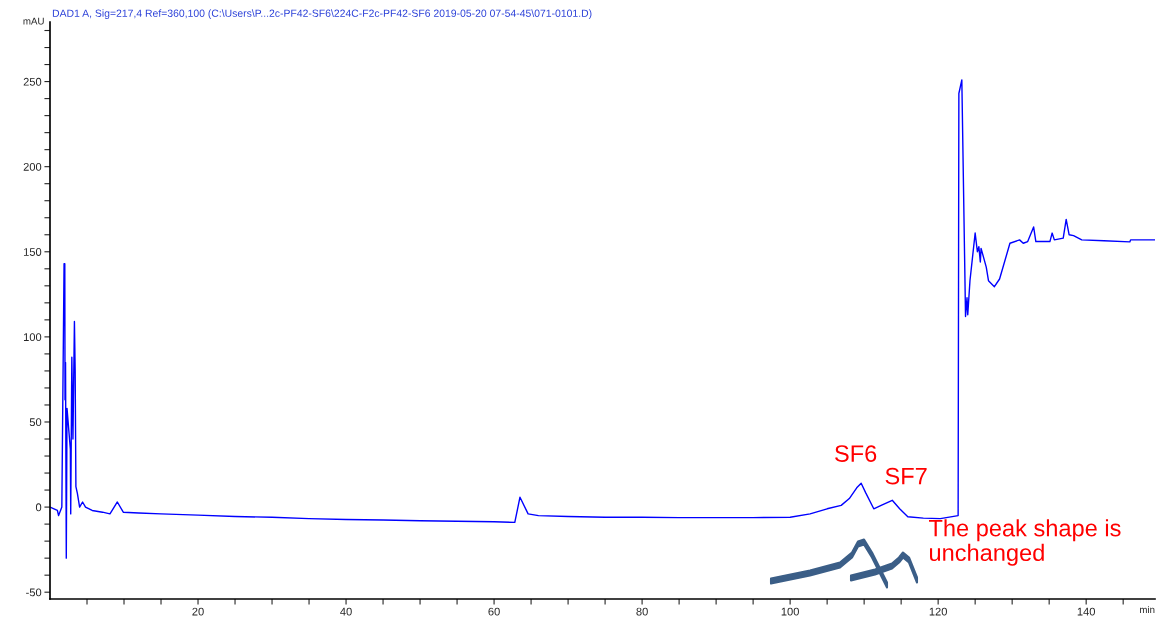  Describe the element at coordinates (906, 476) in the screenshot. I see `annotation: SF7` at that location.